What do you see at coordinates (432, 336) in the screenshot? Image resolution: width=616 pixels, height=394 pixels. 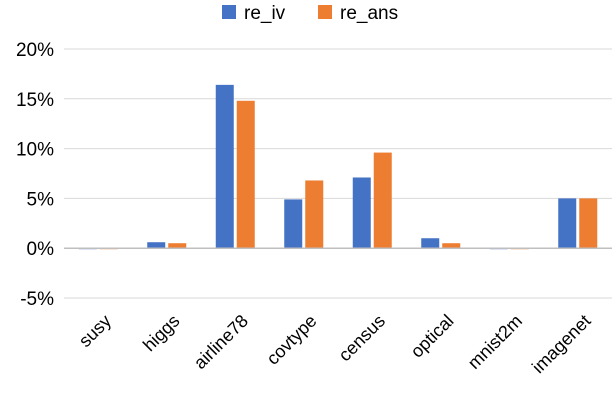 I see `x-tick-label: optical` at bounding box center [432, 336].